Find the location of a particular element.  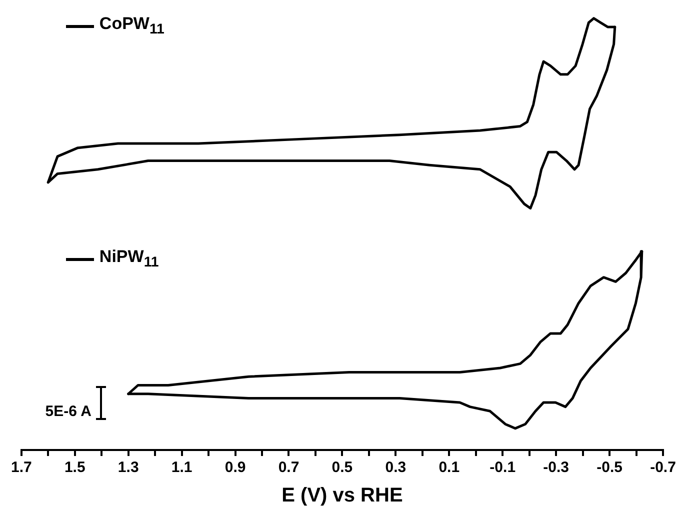

x-tick-label: 0.1 is located at coordinates (449, 467).